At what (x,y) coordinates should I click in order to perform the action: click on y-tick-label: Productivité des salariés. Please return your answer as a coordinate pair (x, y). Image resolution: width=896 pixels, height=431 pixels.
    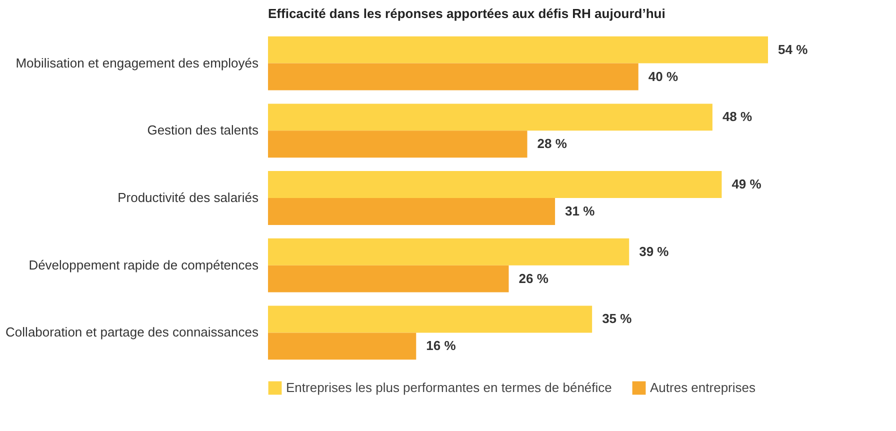
    Looking at the image, I should click on (188, 197).